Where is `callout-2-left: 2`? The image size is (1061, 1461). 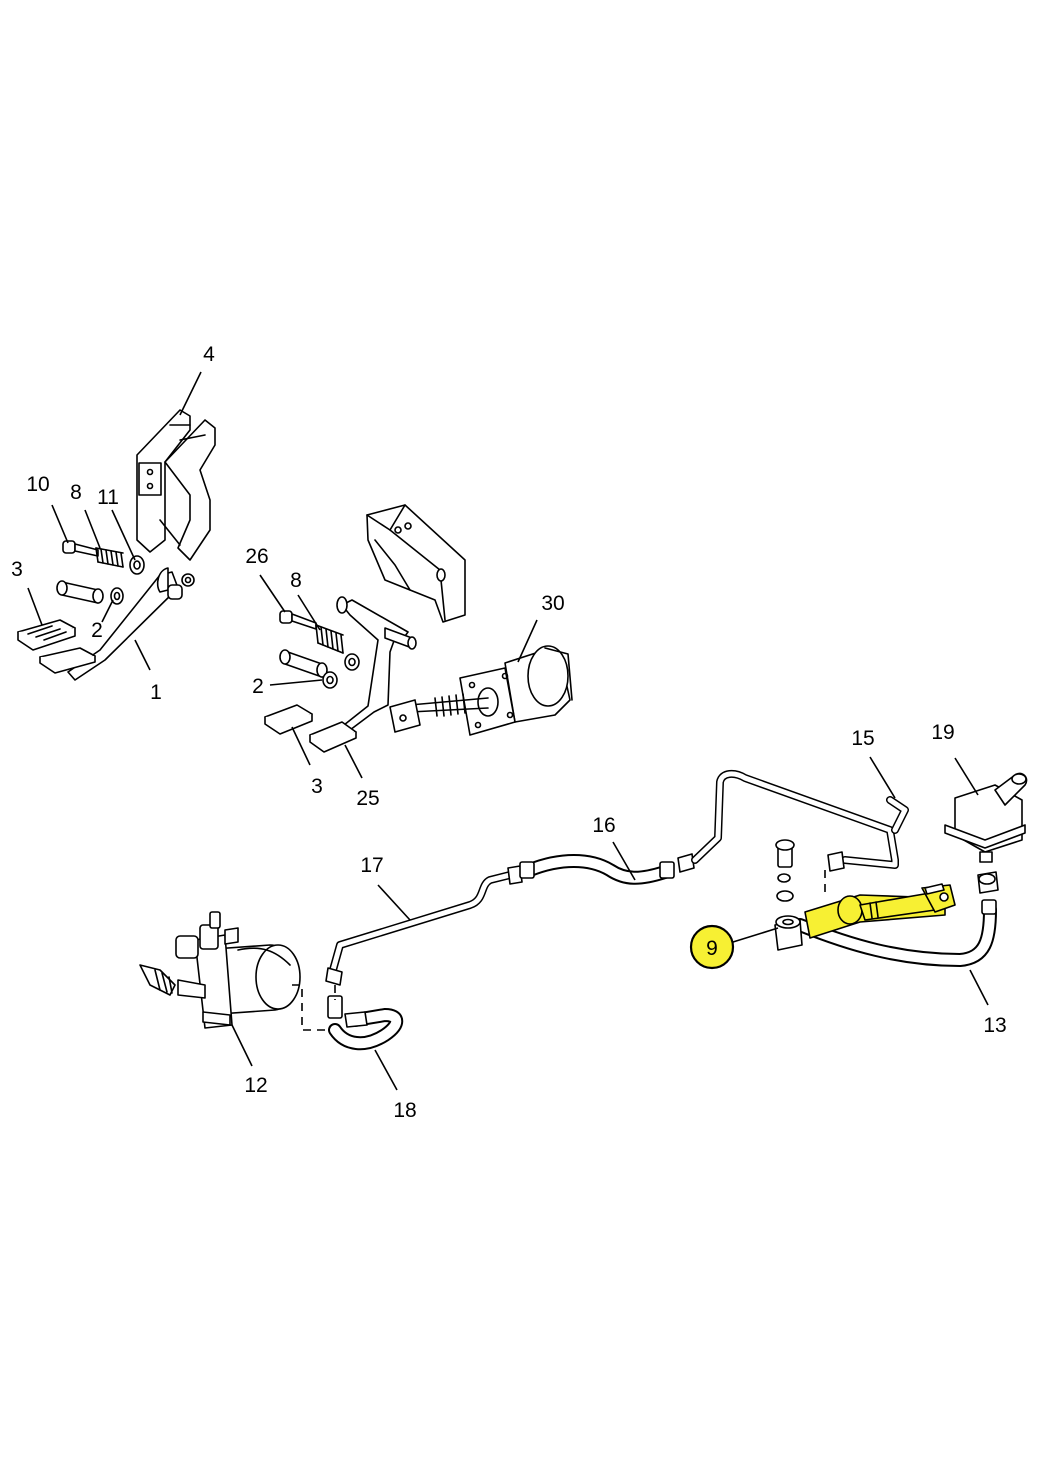 callout-2-left: 2 is located at coordinates (97, 630).